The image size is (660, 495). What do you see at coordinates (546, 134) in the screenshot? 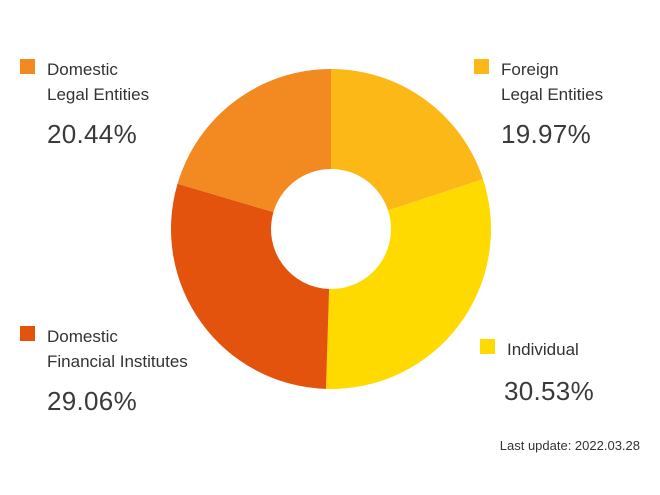
I see `legend-percent: 19.97%` at bounding box center [546, 134].